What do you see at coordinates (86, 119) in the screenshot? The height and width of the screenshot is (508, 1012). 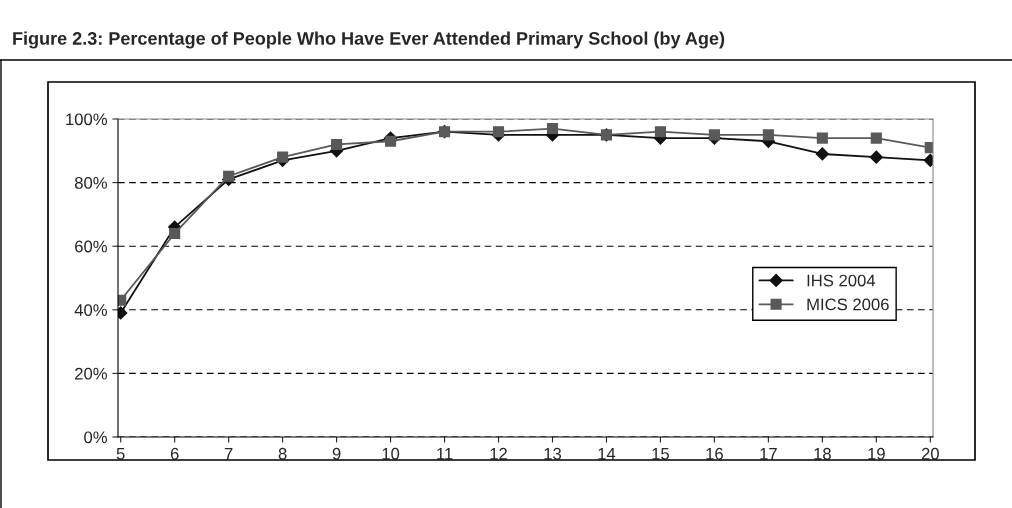 I see `y-tick-label: 100%` at bounding box center [86, 119].